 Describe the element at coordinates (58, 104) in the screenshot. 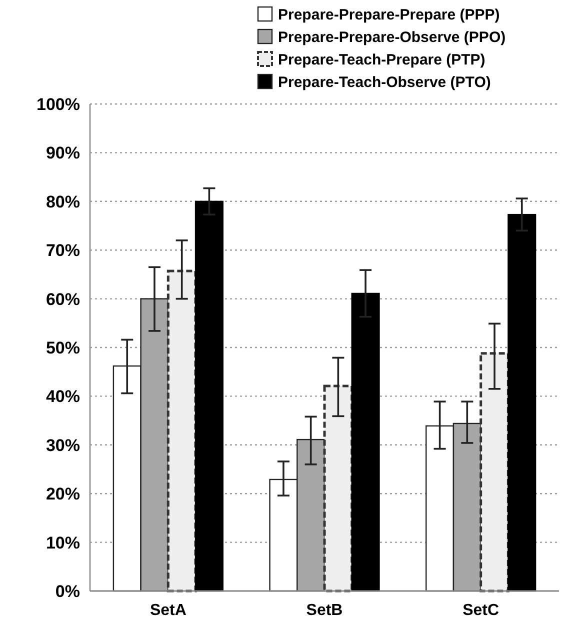

I see `y-tick-label: 100%` at that location.